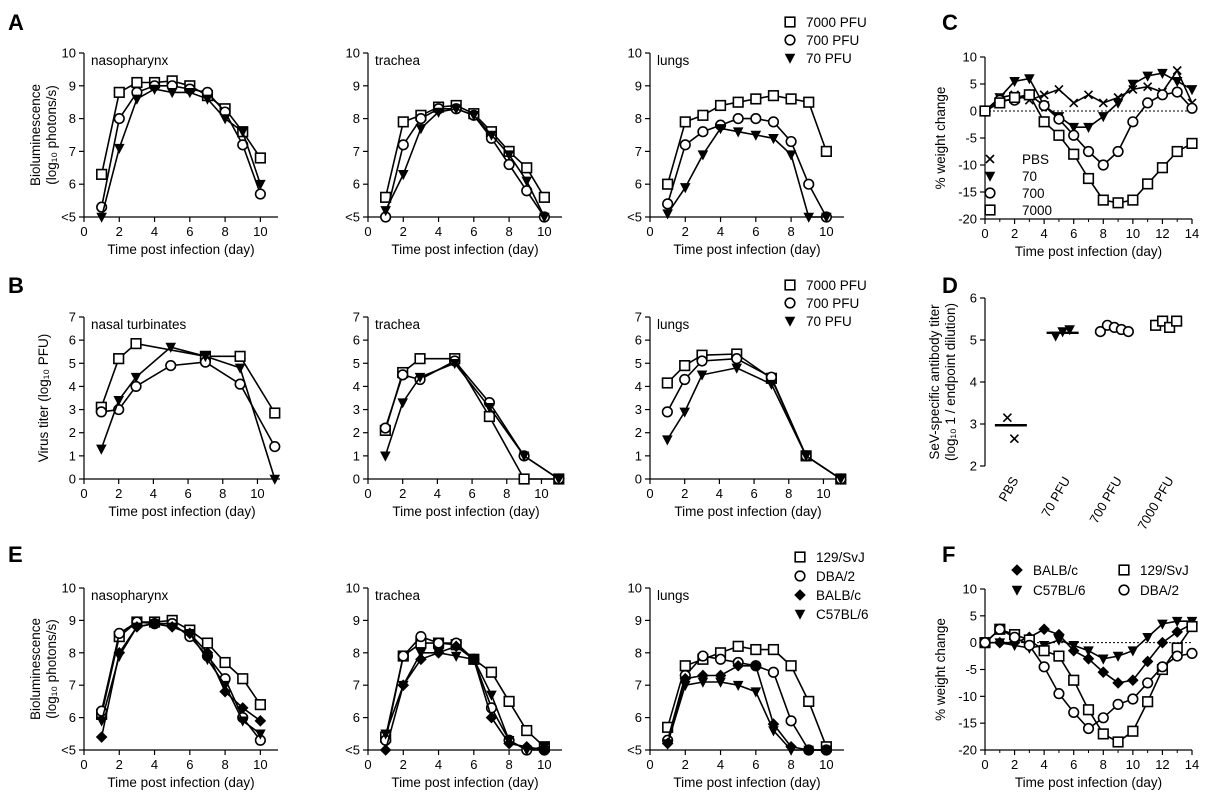 This screenshot has width=1216, height=800. What do you see at coordinates (356, 386) in the screenshot?
I see `y-tick-label: 4` at bounding box center [356, 386].